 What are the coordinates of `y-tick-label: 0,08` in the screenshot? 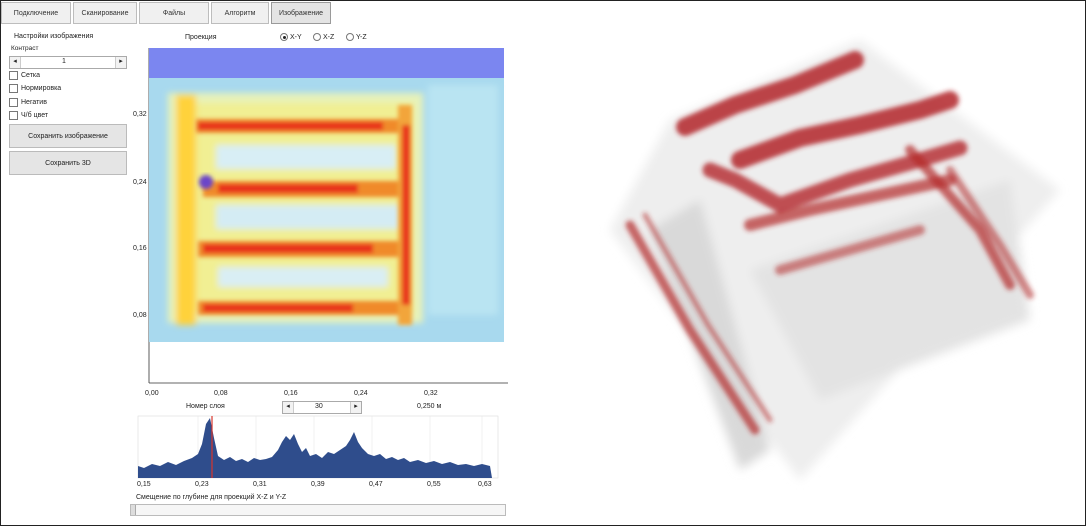 It's located at (140, 315).